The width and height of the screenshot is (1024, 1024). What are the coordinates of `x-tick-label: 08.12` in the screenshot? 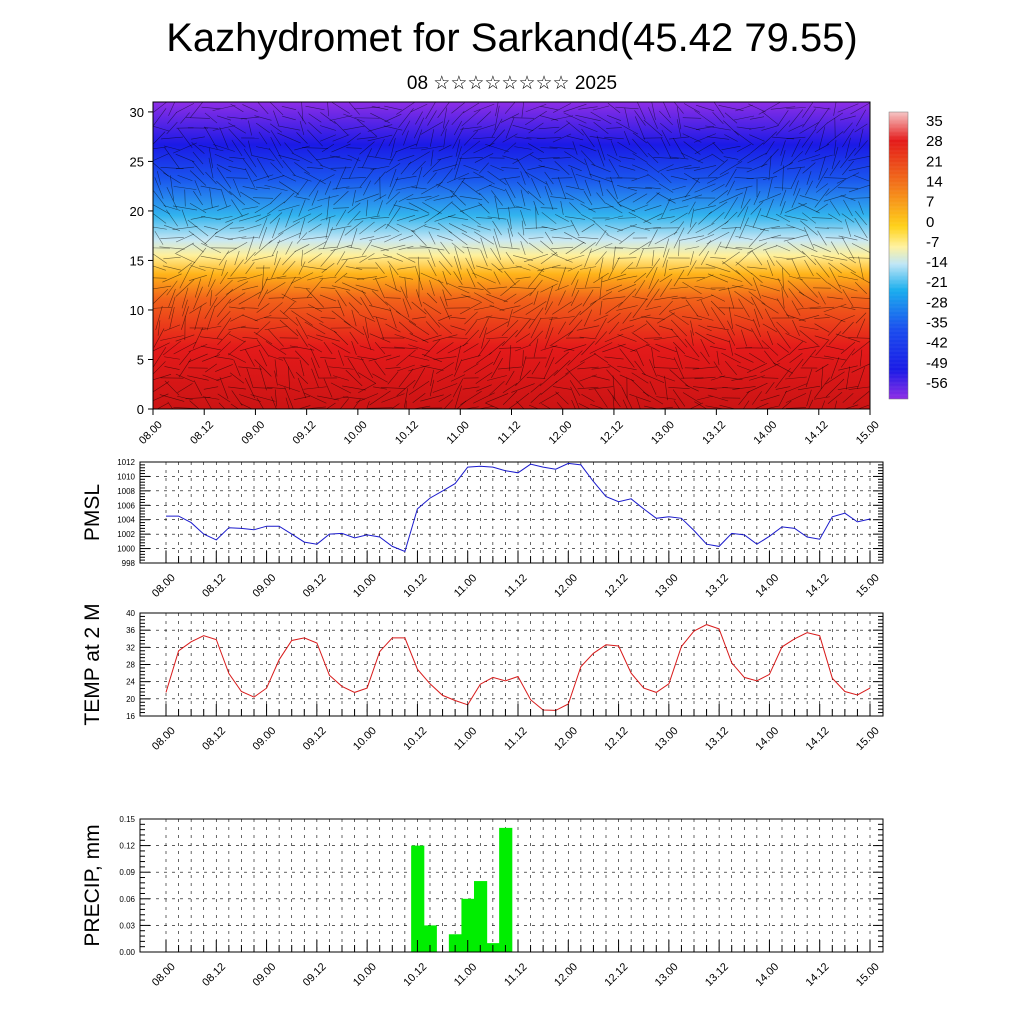 It's located at (214, 975).